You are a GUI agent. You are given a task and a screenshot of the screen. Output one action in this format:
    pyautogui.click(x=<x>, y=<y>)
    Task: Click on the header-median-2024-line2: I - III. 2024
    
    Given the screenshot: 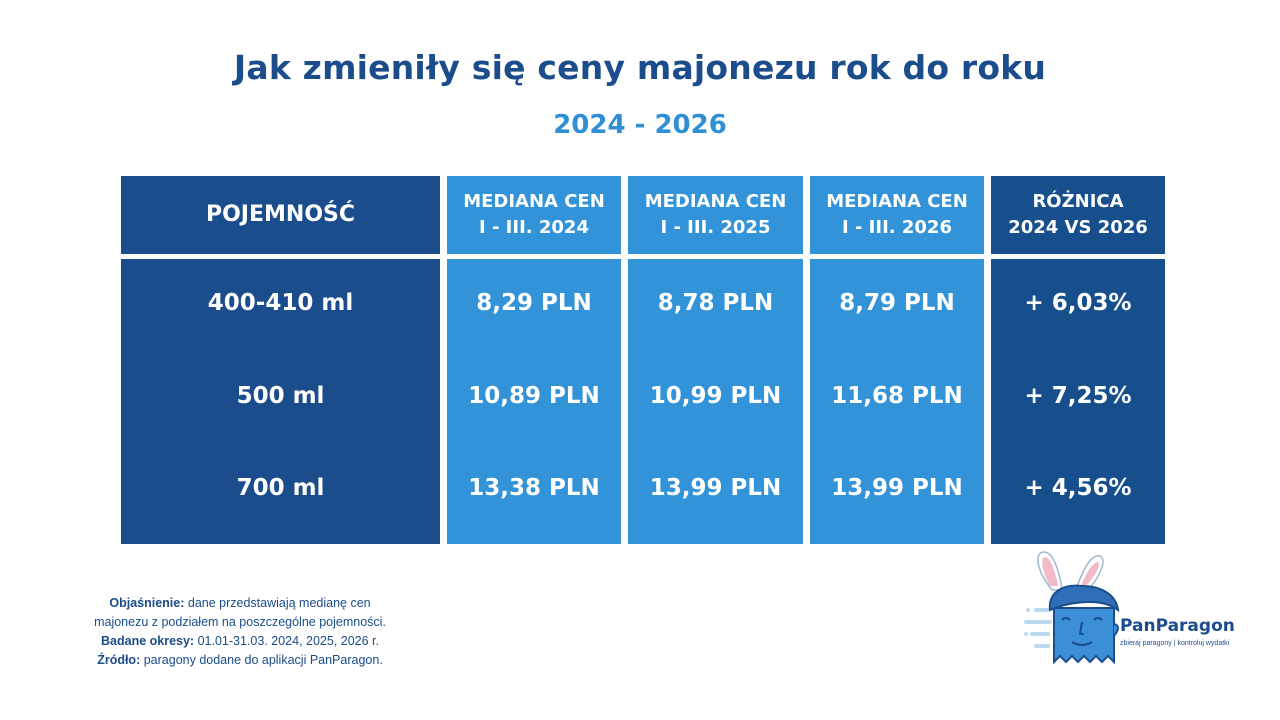 What is the action you would take?
    pyautogui.click(x=533, y=227)
    